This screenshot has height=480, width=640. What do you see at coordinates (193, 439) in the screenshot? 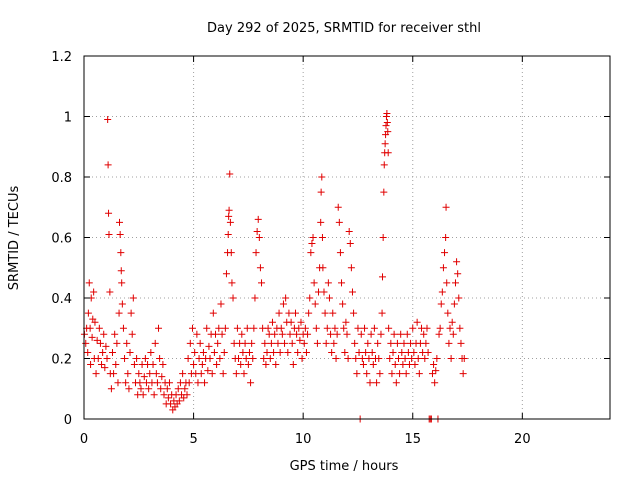
I see `x-tick-label: 5` at bounding box center [193, 439].